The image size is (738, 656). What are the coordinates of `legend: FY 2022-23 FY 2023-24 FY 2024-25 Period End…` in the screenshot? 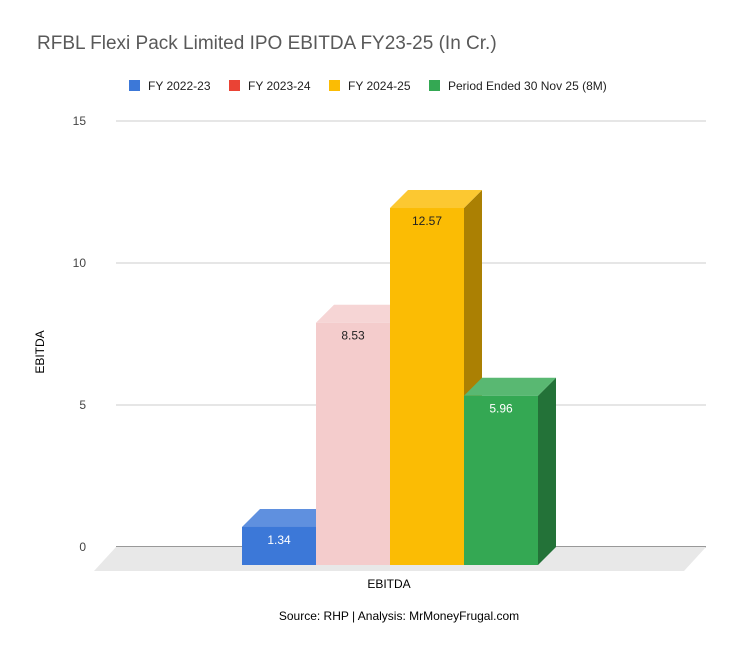 It's located at (368, 86).